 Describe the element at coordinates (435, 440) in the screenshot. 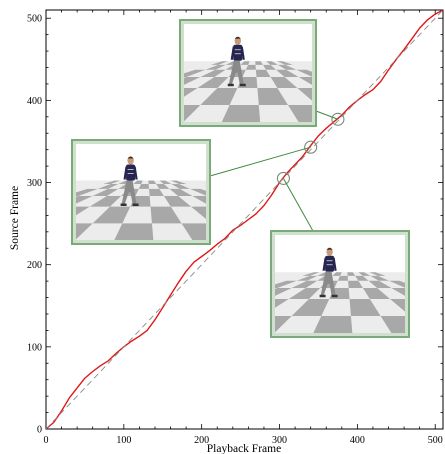

I see `x-tick-label: 500` at that location.